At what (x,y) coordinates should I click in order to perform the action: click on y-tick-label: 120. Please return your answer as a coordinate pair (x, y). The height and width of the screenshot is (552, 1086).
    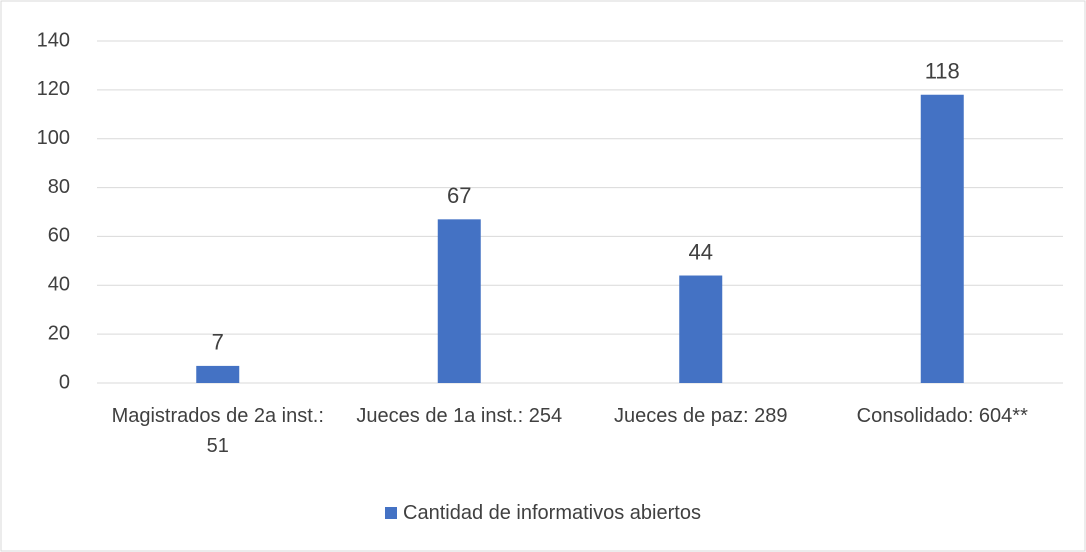
    Looking at the image, I should click on (53, 89).